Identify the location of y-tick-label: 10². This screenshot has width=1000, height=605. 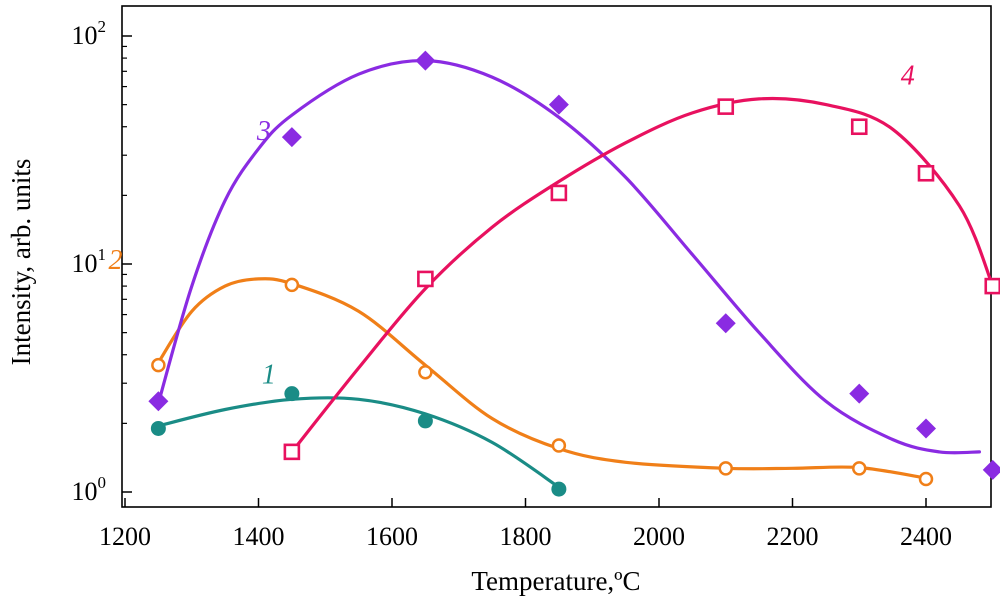
(89, 33).